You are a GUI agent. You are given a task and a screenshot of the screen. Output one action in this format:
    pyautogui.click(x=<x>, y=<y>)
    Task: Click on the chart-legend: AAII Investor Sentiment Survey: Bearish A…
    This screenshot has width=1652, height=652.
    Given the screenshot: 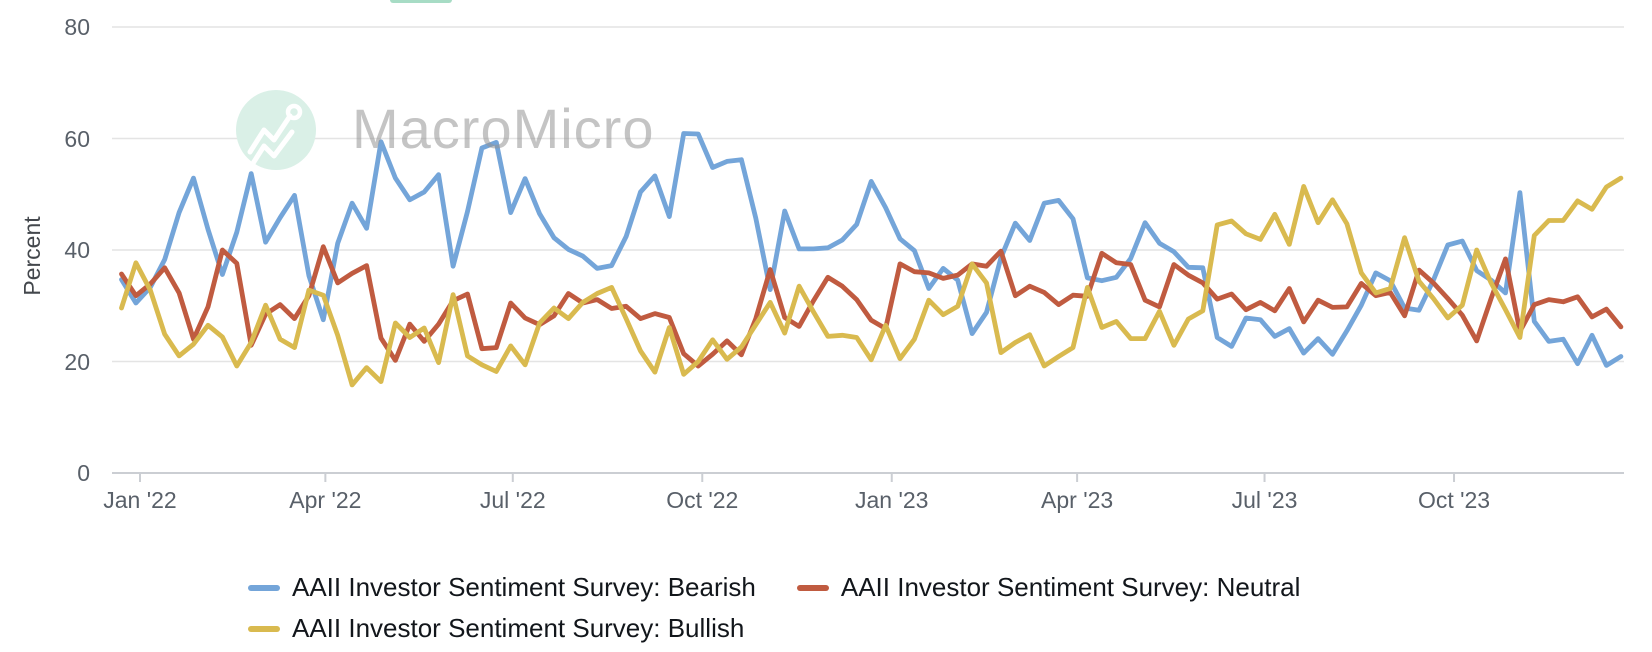 What is the action you would take?
    pyautogui.click(x=823, y=608)
    